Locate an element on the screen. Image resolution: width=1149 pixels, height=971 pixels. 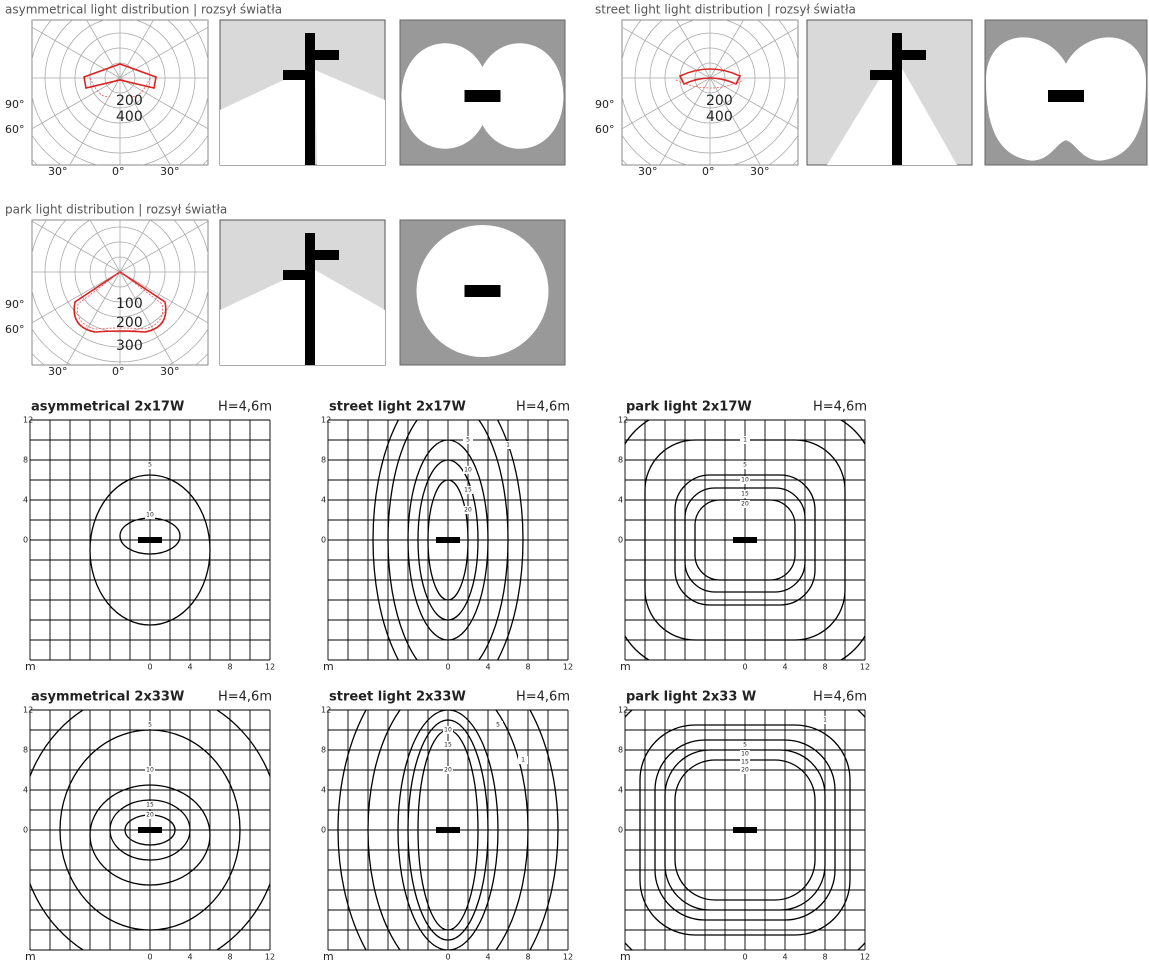
isolux-title: park light 2x33 W is located at coordinates (691, 697).